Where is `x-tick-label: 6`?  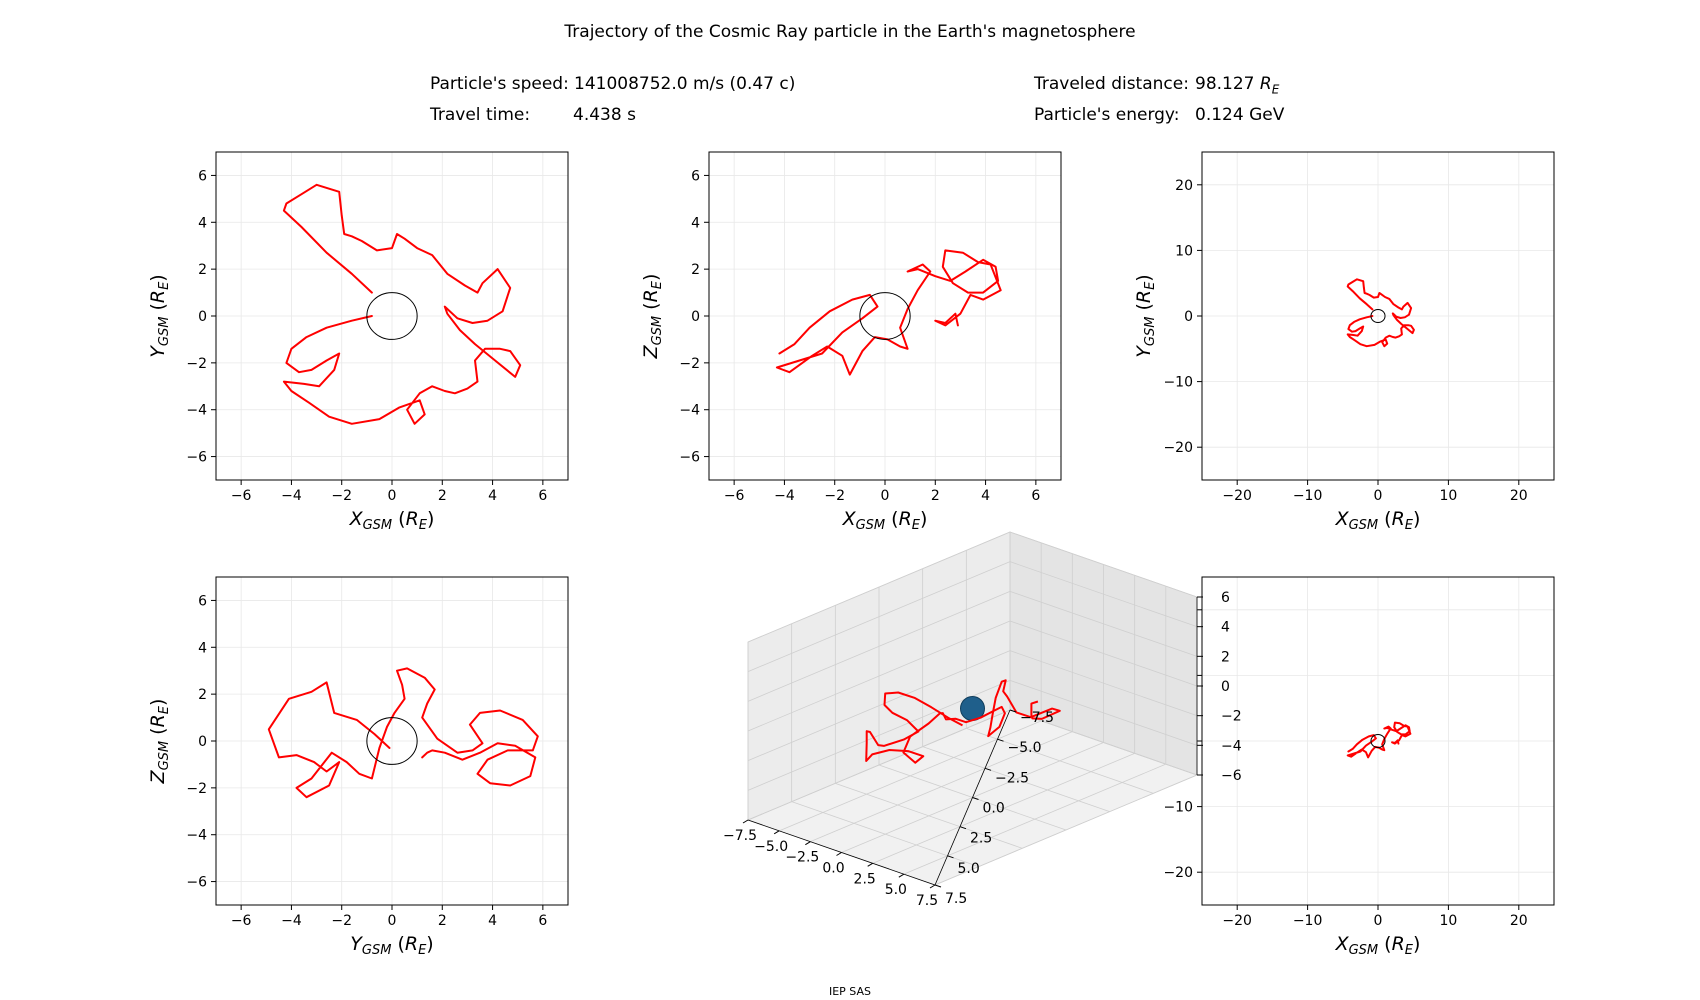 x-tick-label: 6 is located at coordinates (542, 496).